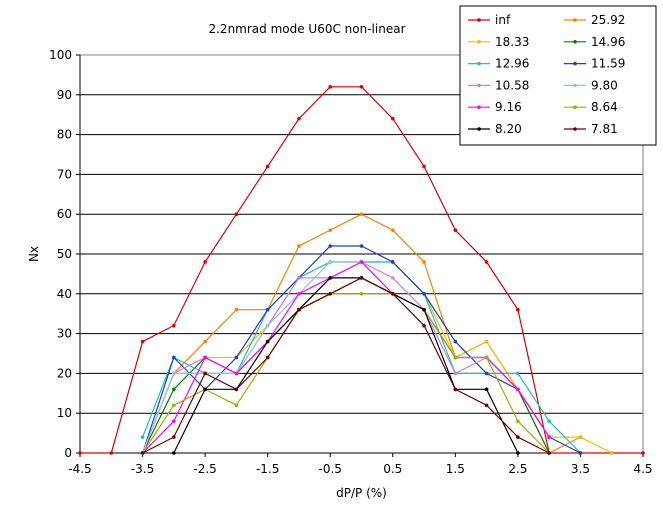 The height and width of the screenshot is (527, 663). What do you see at coordinates (517, 469) in the screenshot?
I see `x-tick-label: 2.5` at bounding box center [517, 469].